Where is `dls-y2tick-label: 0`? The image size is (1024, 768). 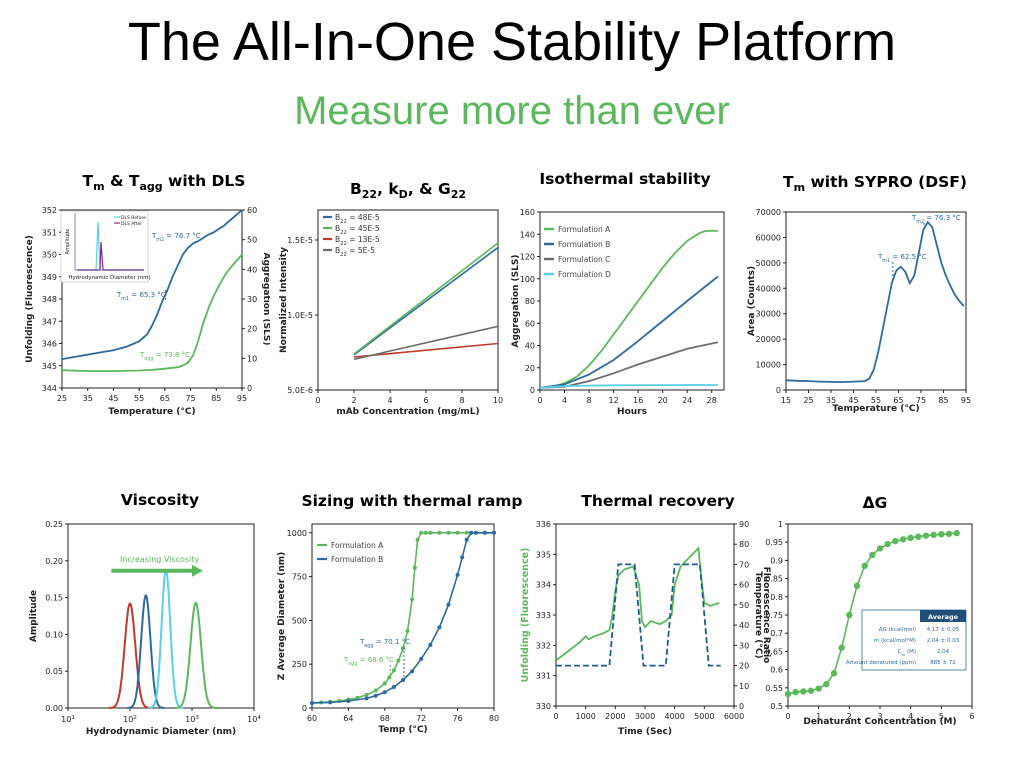
dls-y2tick-label: 0 is located at coordinates (249, 388).